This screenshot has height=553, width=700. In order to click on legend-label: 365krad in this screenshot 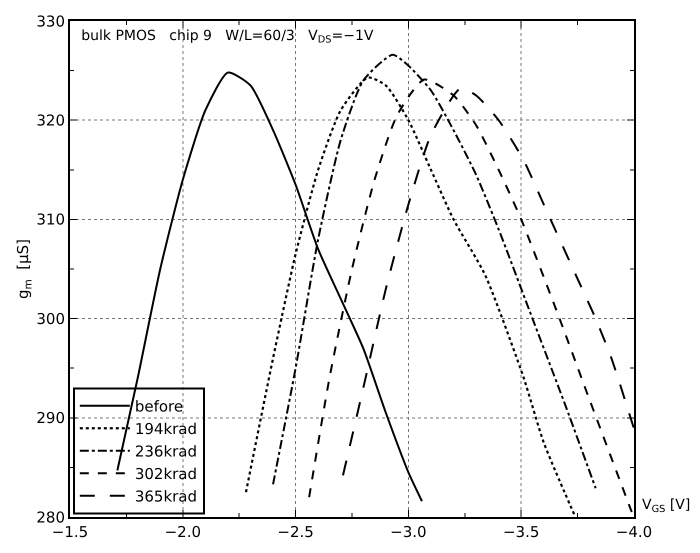, I will do `click(166, 497)`.